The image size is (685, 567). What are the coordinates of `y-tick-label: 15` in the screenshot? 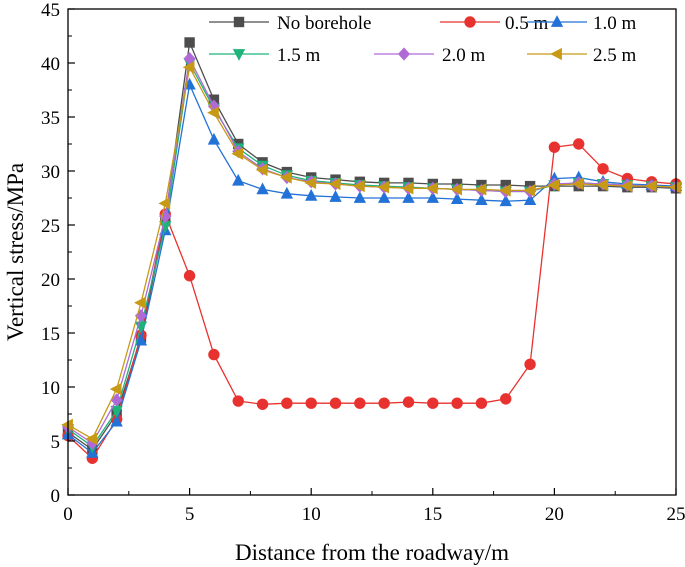 It's located at (50, 334).